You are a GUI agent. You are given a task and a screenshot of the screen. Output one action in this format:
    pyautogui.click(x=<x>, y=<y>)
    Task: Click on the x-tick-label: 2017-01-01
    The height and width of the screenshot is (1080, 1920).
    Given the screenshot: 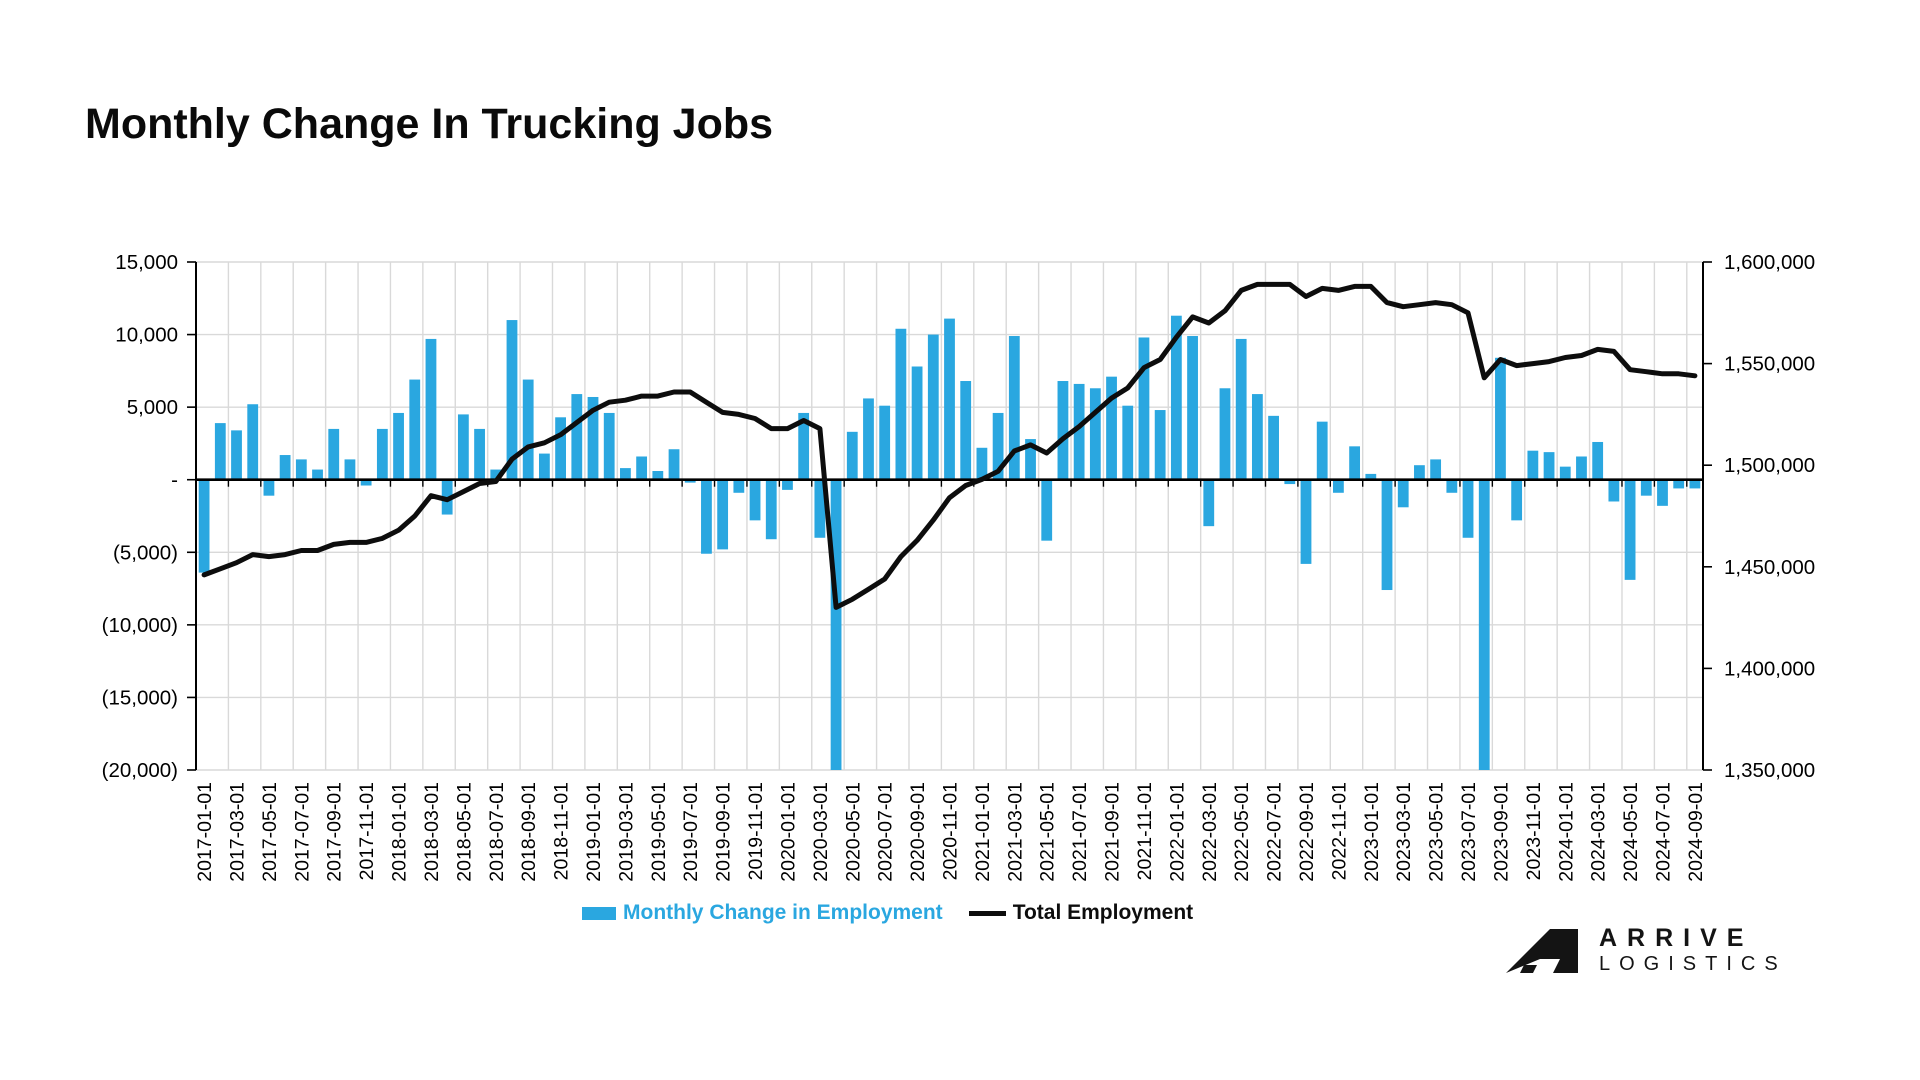 What is the action you would take?
    pyautogui.click(x=205, y=832)
    